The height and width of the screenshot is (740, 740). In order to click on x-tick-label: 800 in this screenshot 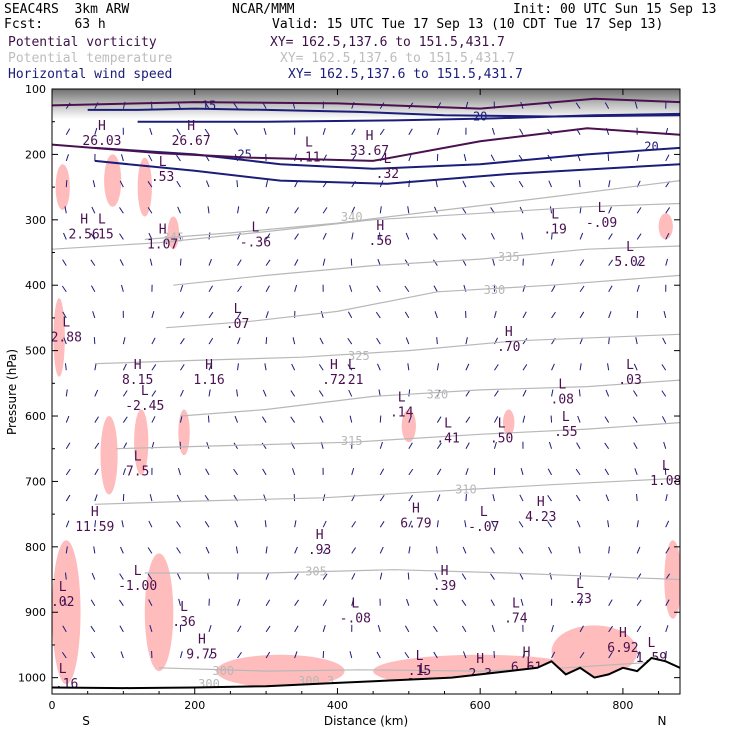, I will do `click(622, 705)`.